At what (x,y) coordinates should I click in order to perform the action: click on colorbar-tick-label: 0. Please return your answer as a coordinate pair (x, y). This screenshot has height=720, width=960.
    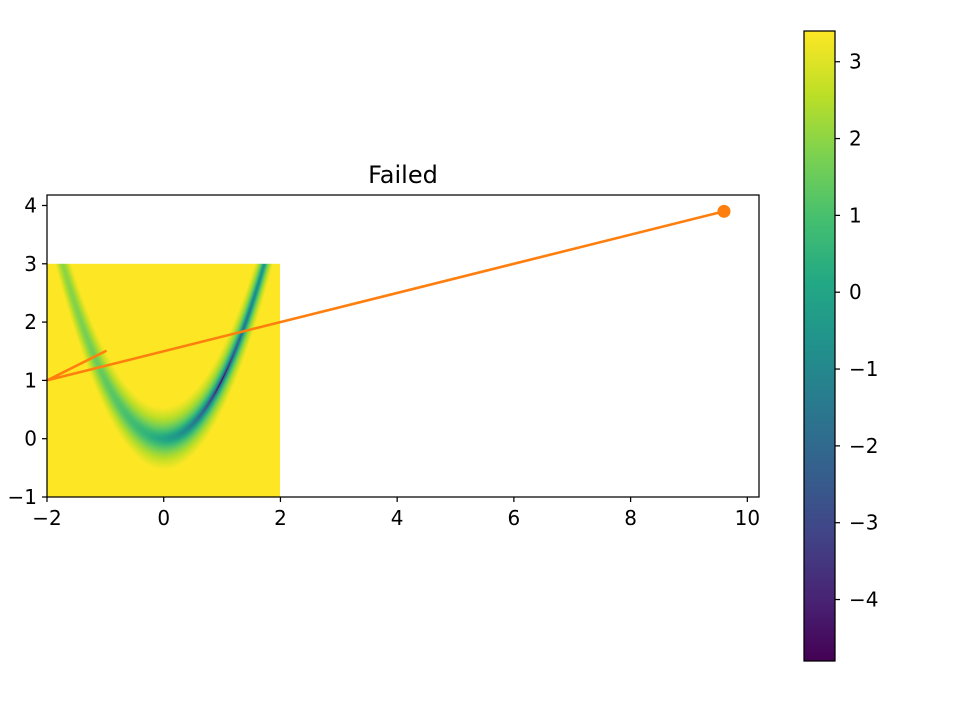
    Looking at the image, I should click on (855, 292).